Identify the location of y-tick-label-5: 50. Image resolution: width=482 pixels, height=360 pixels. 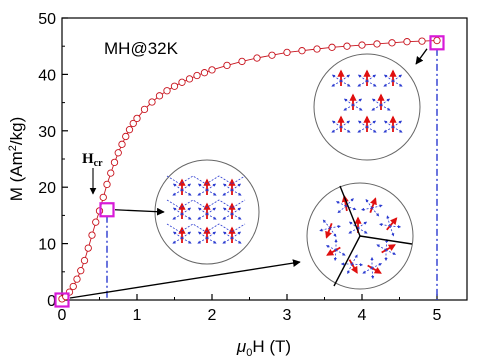
(47, 19).